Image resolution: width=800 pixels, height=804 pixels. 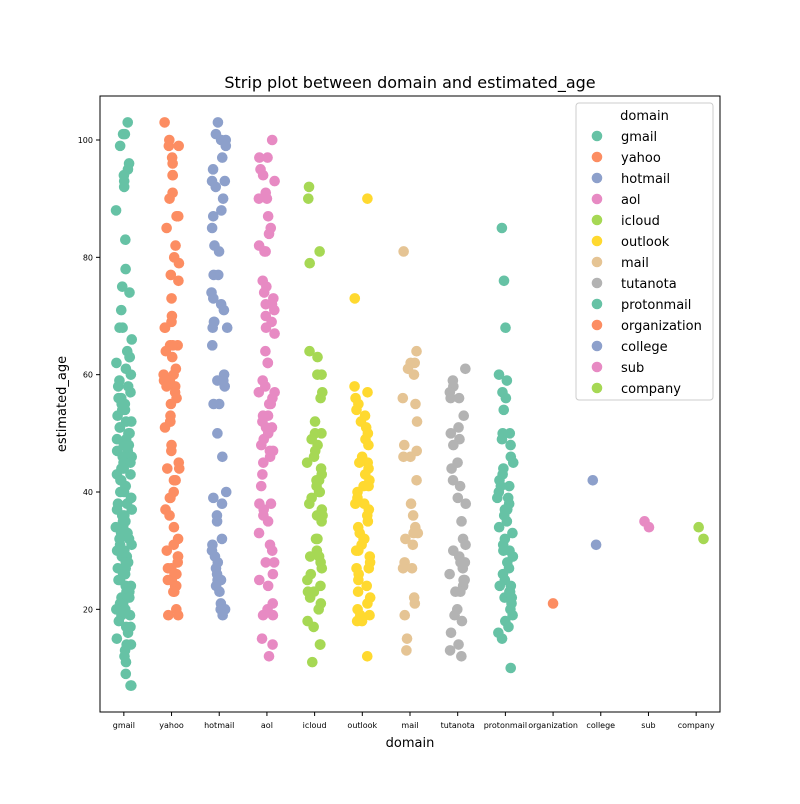 I want to click on point-company, so click(x=698, y=527).